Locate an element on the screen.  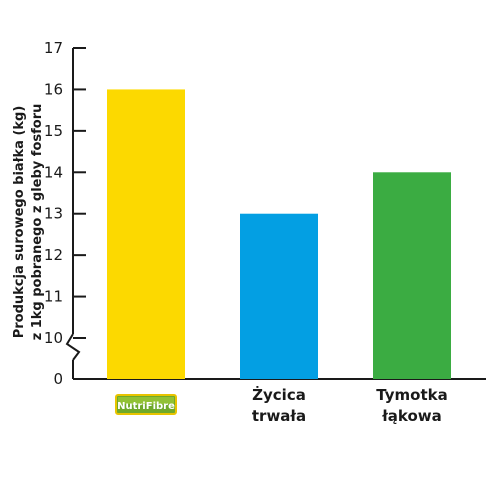
y-tick-label: 17 is located at coordinates (53, 48).